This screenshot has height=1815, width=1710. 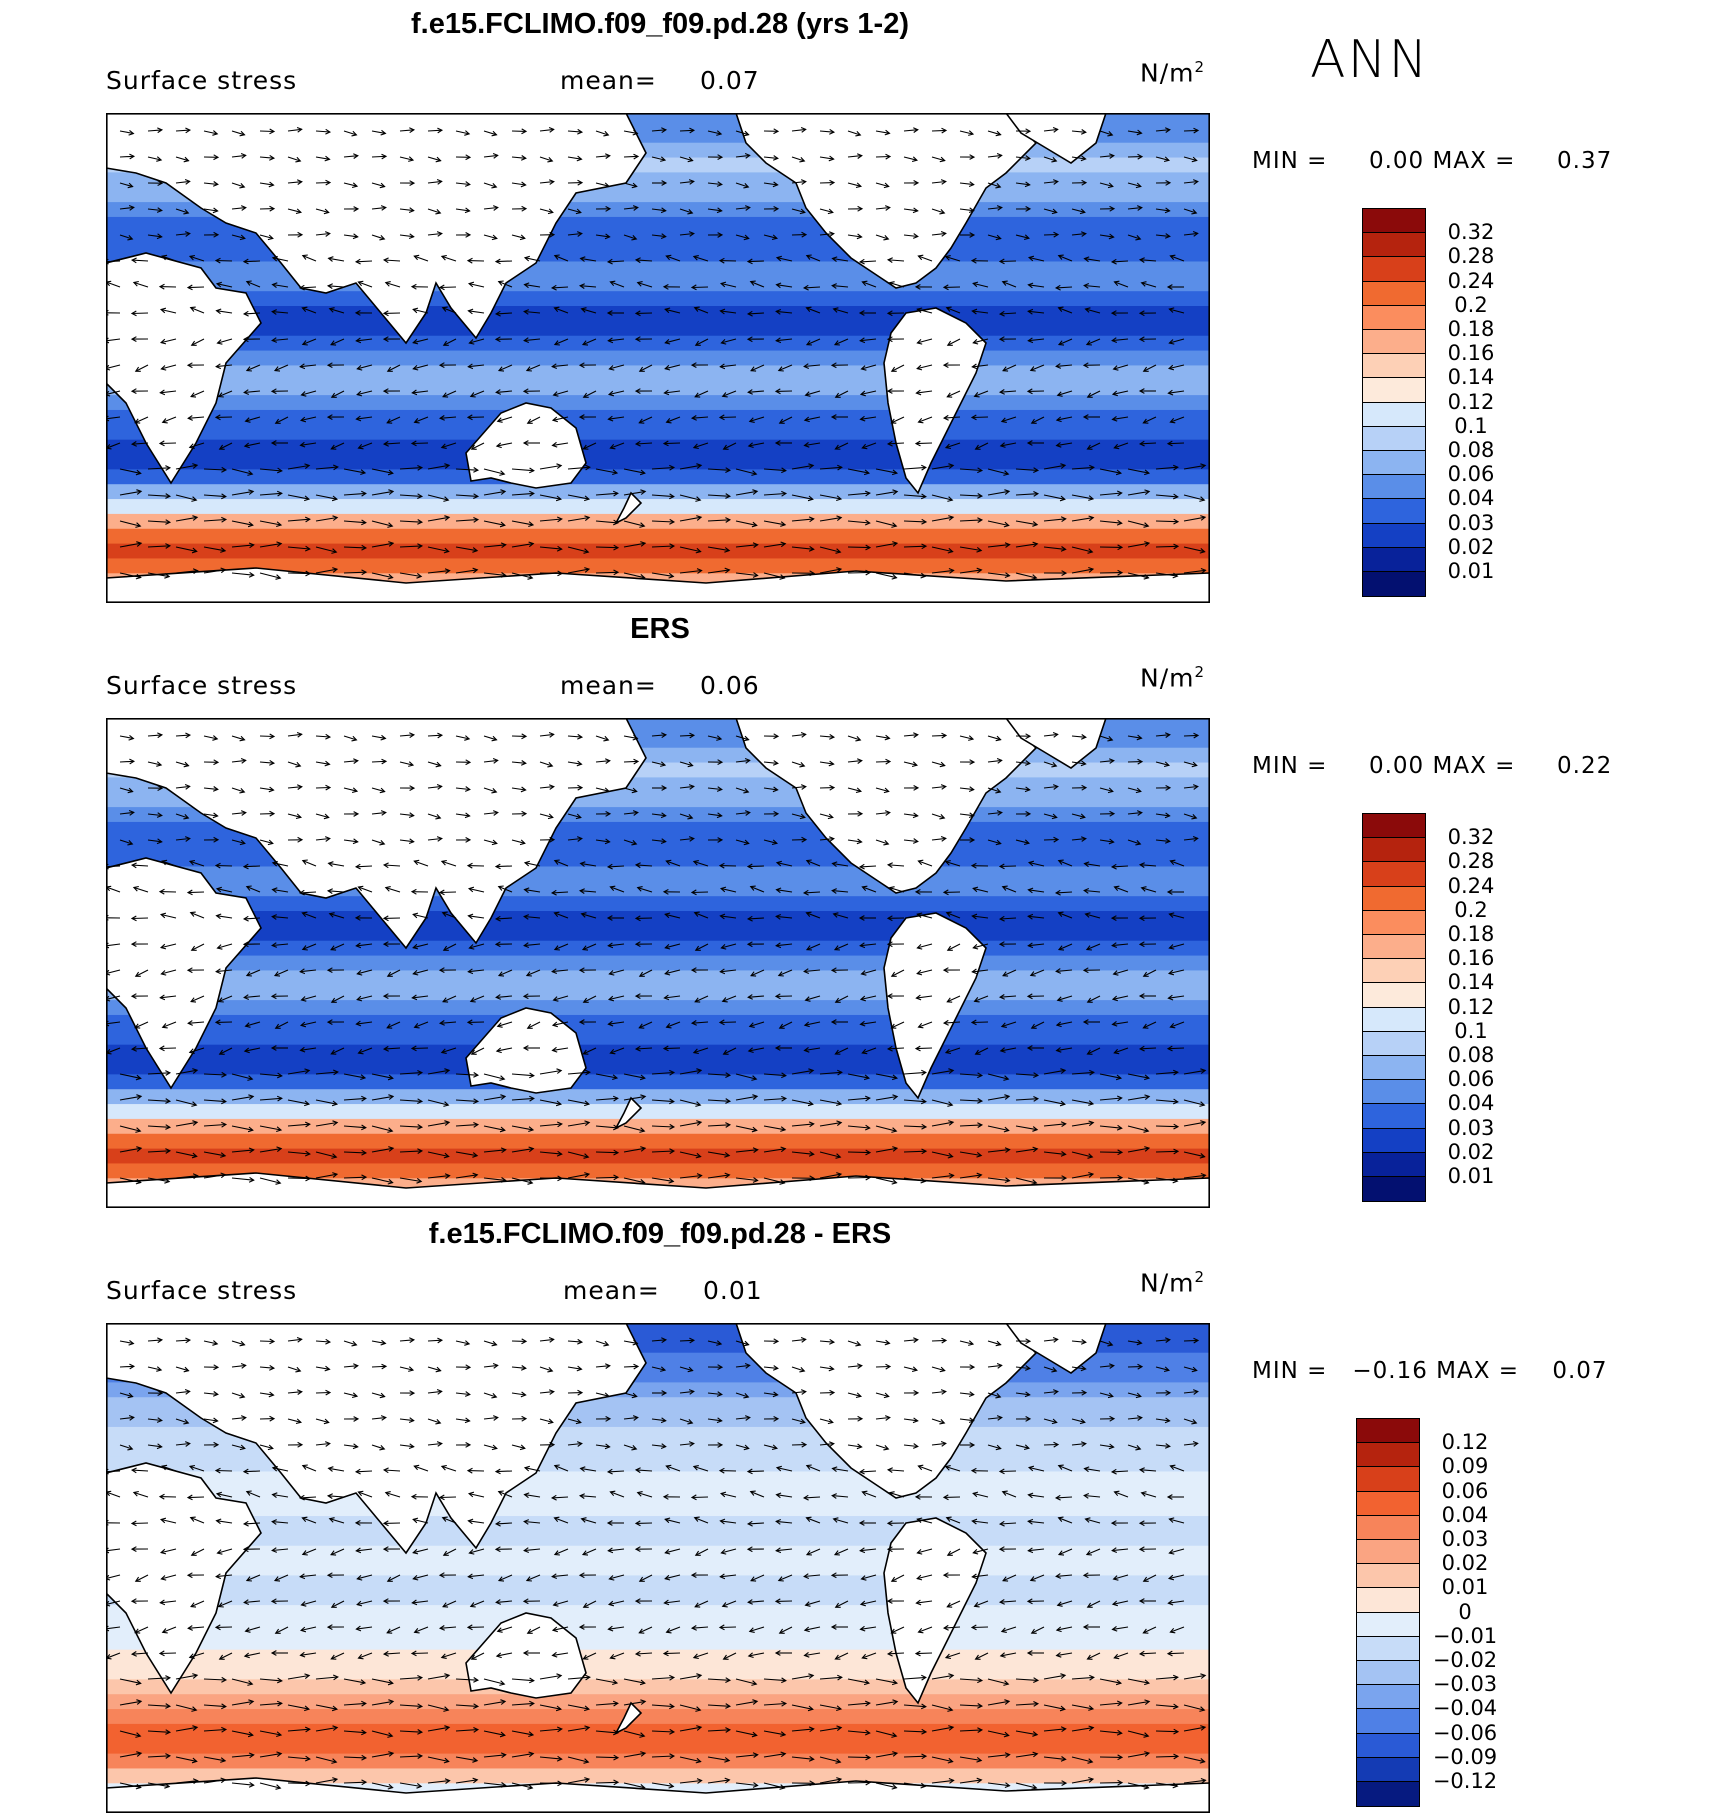 What do you see at coordinates (1394, 922) in the screenshot?
I see `colorbar-swatch` at bounding box center [1394, 922].